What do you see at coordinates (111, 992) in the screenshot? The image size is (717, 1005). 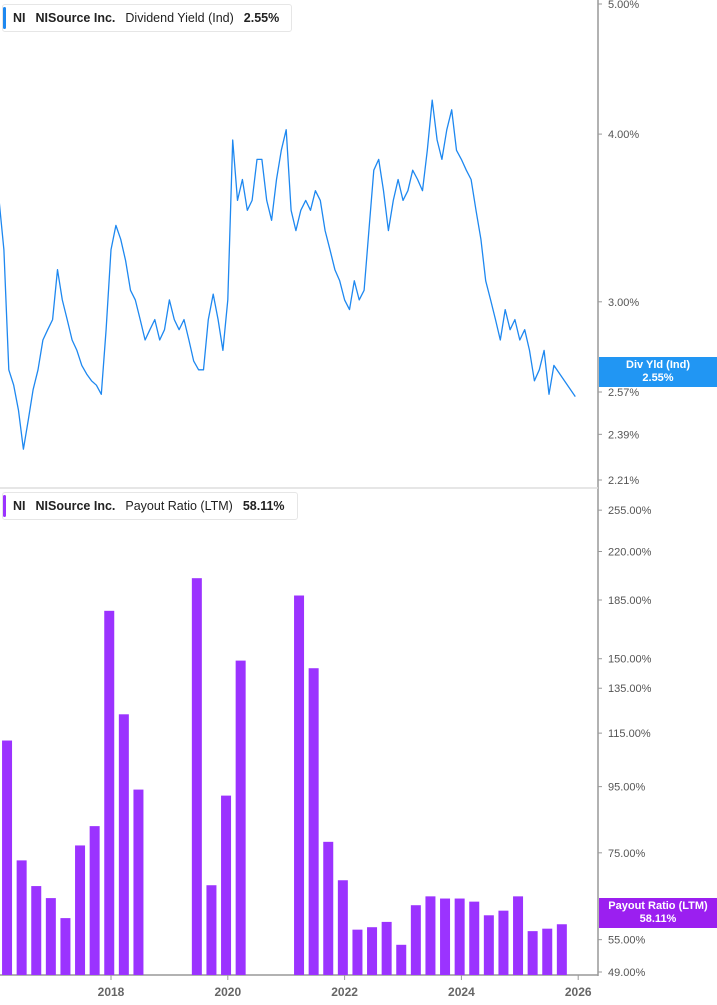 I see `x-tick-label: 2018` at bounding box center [111, 992].